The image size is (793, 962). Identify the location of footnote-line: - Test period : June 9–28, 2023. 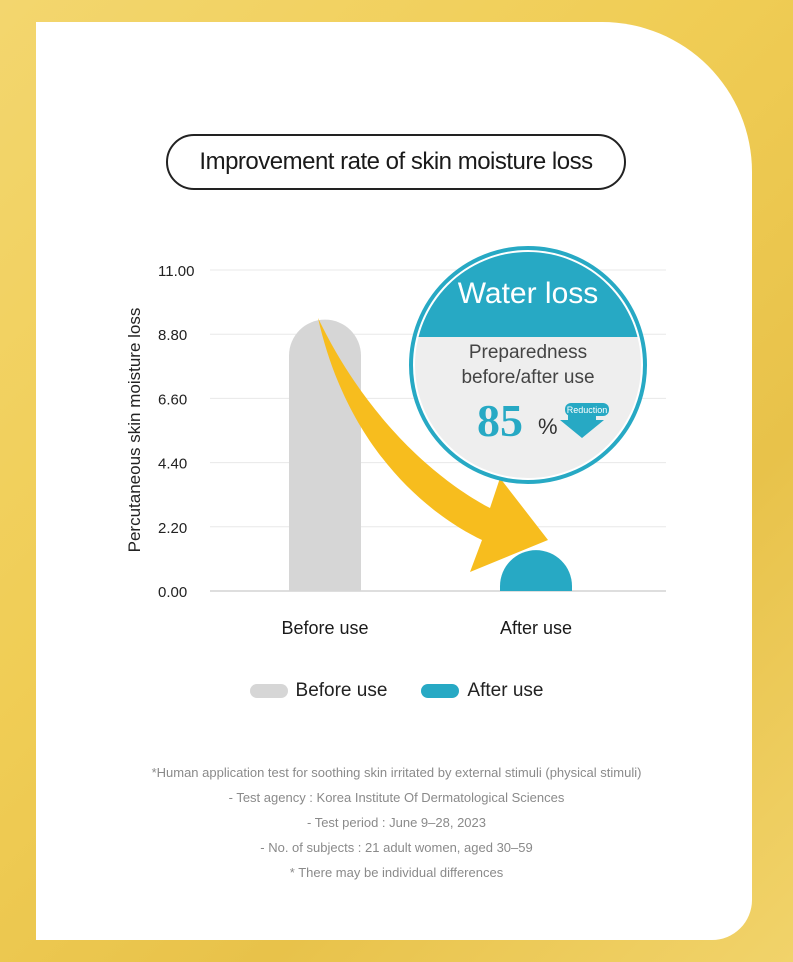
(396, 822).